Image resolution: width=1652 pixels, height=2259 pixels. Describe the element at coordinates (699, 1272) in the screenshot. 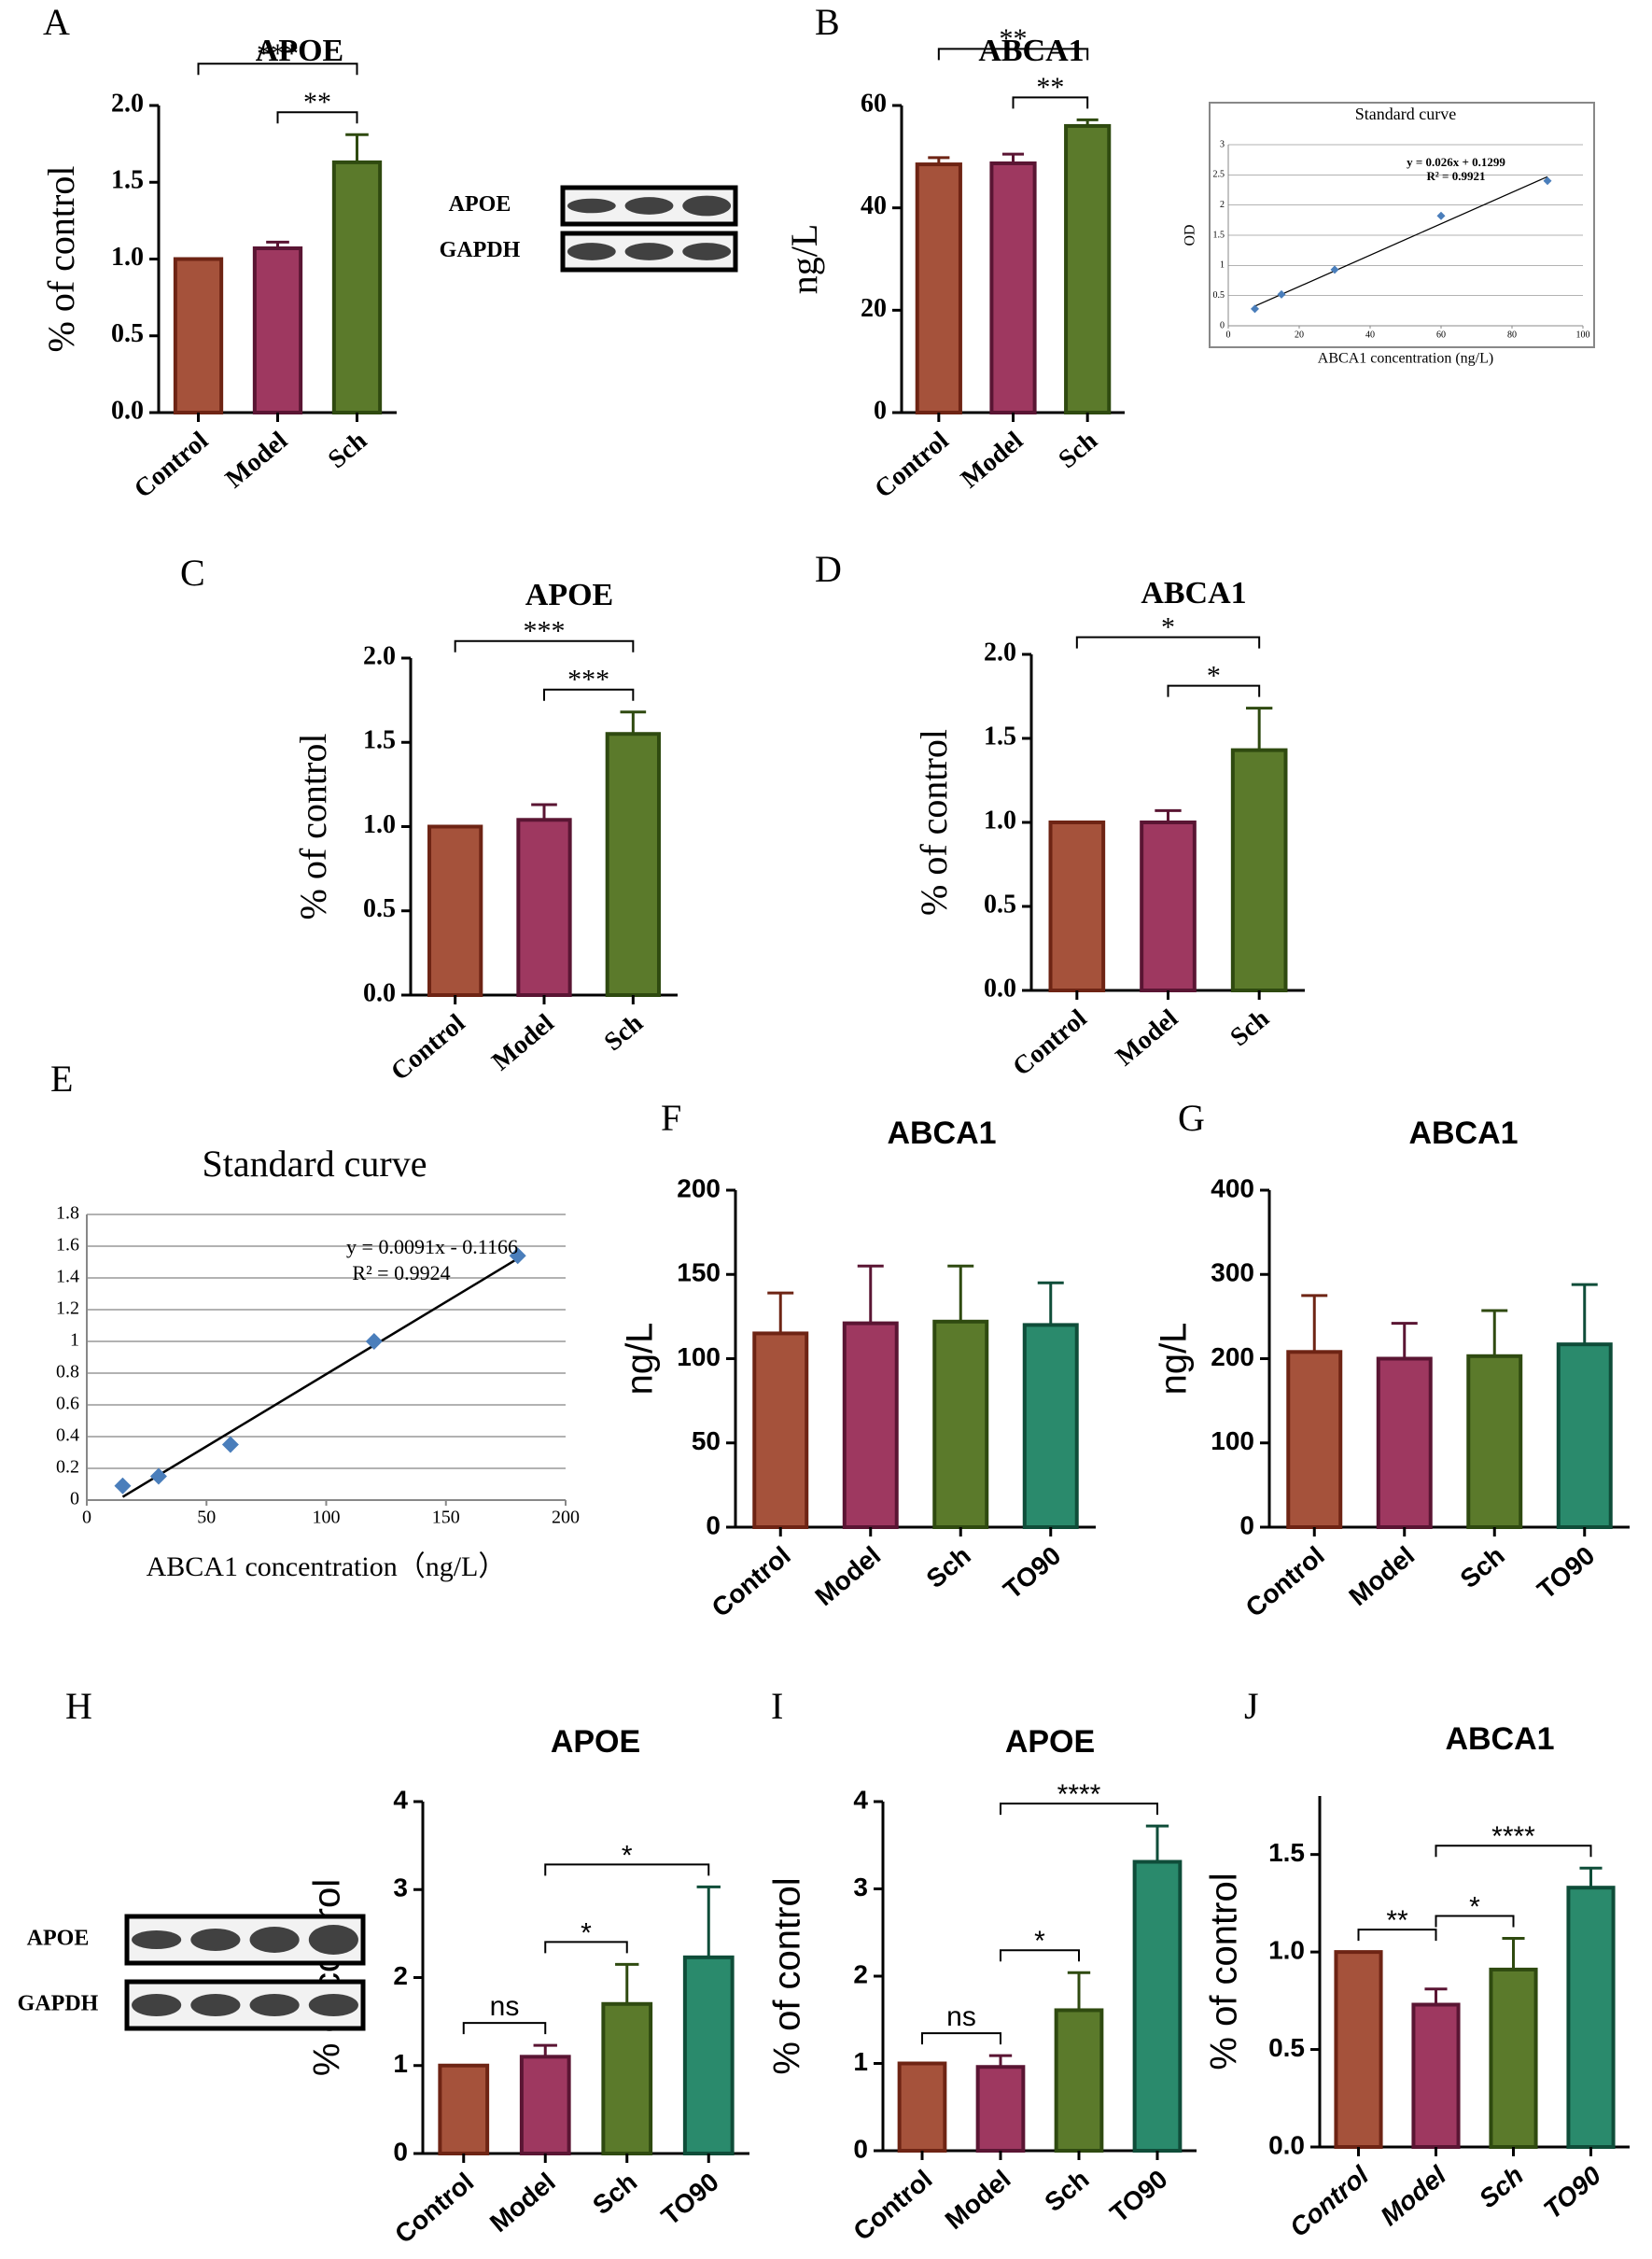

I see `y-tick-label: 150` at that location.